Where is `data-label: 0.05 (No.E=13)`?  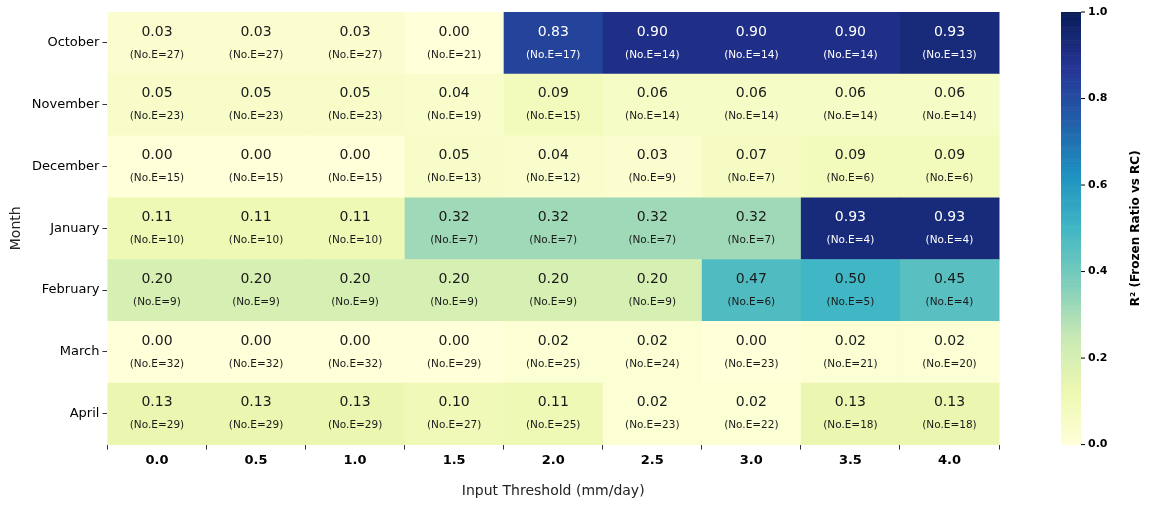
data-label: 0.05 (No.E=13) is located at coordinates (454, 165).